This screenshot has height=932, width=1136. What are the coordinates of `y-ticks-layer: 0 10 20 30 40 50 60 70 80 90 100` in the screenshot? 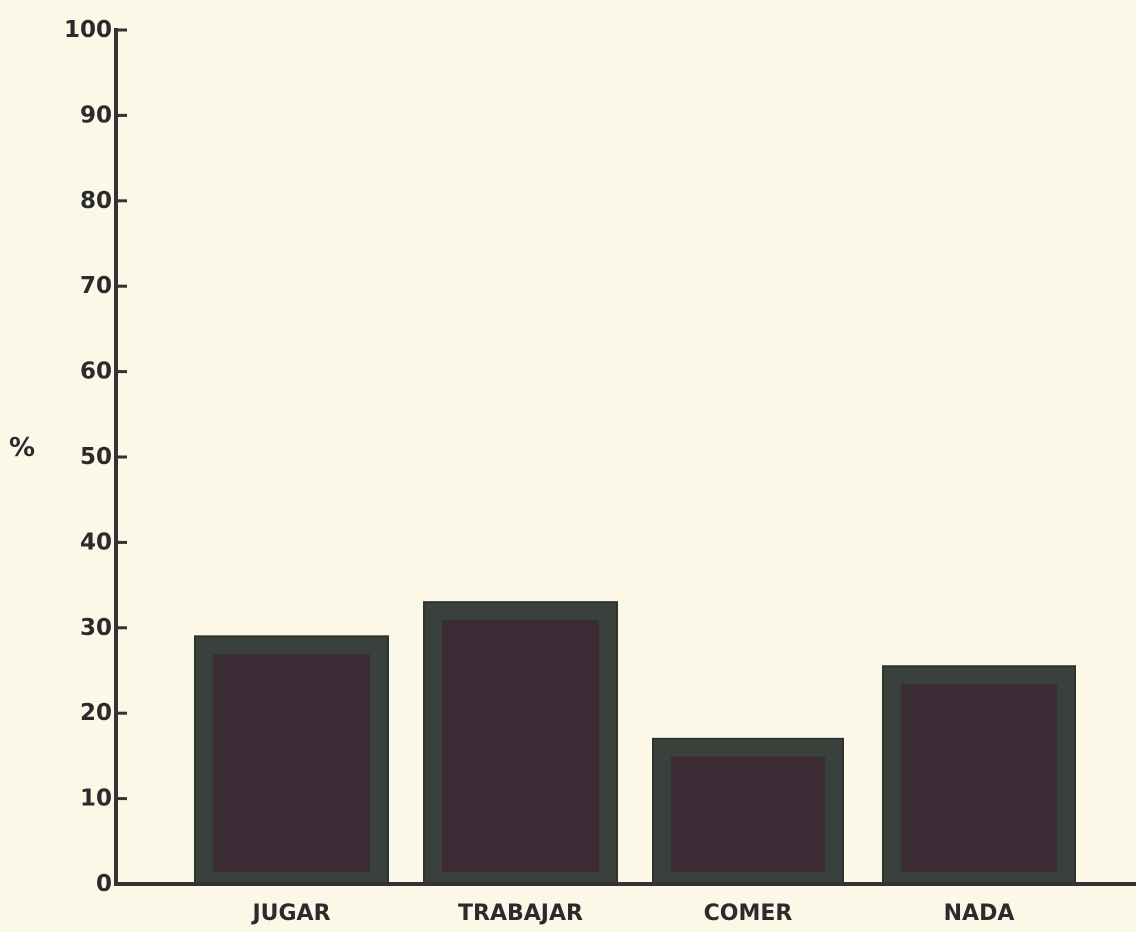 It's located at (95, 457).